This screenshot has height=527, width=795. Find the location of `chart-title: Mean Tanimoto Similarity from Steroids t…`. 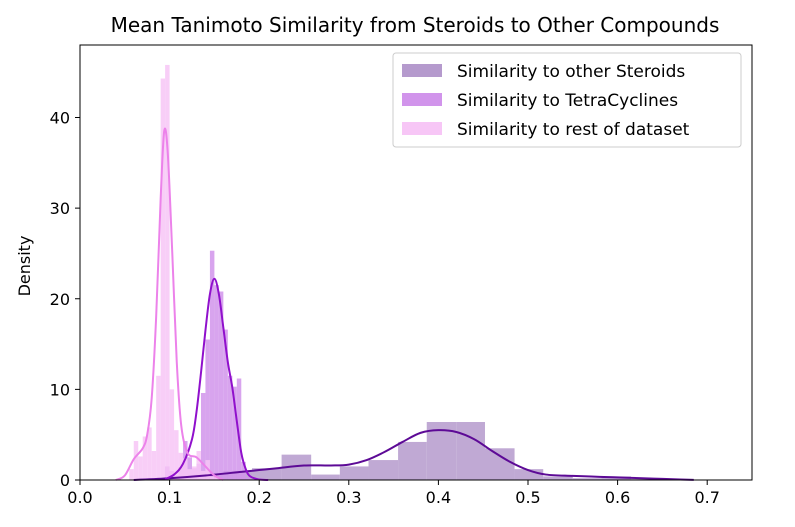

chart-title: Mean Tanimoto Similarity from Steroids t… is located at coordinates (415, 25).